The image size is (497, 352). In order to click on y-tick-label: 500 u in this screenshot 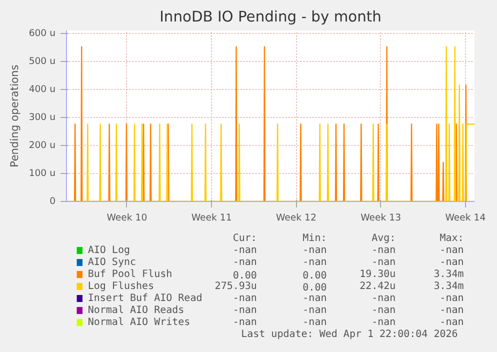, I will do `click(42, 61)`.